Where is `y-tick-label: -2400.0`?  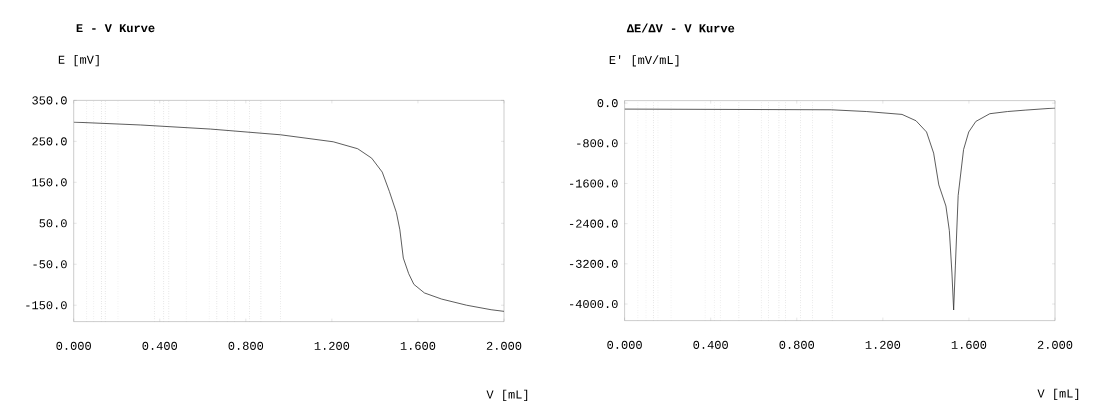
y-tick-label: -2400.0 is located at coordinates (593, 223).